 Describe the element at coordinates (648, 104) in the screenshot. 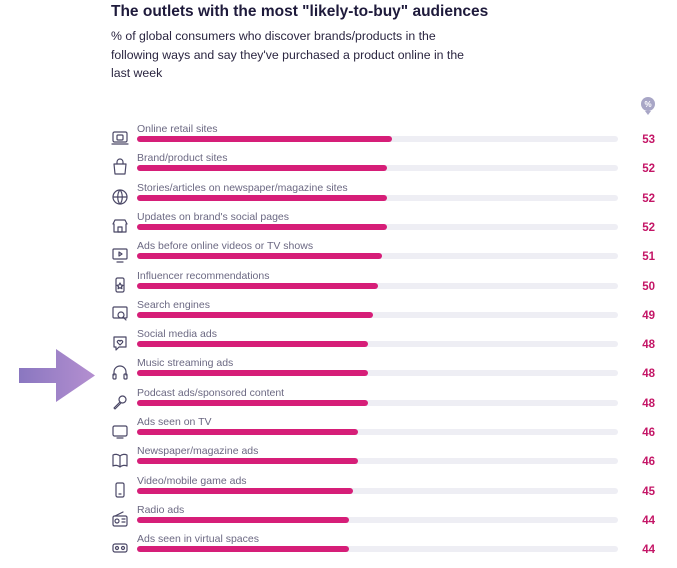

I see `percent-badge: %` at that location.